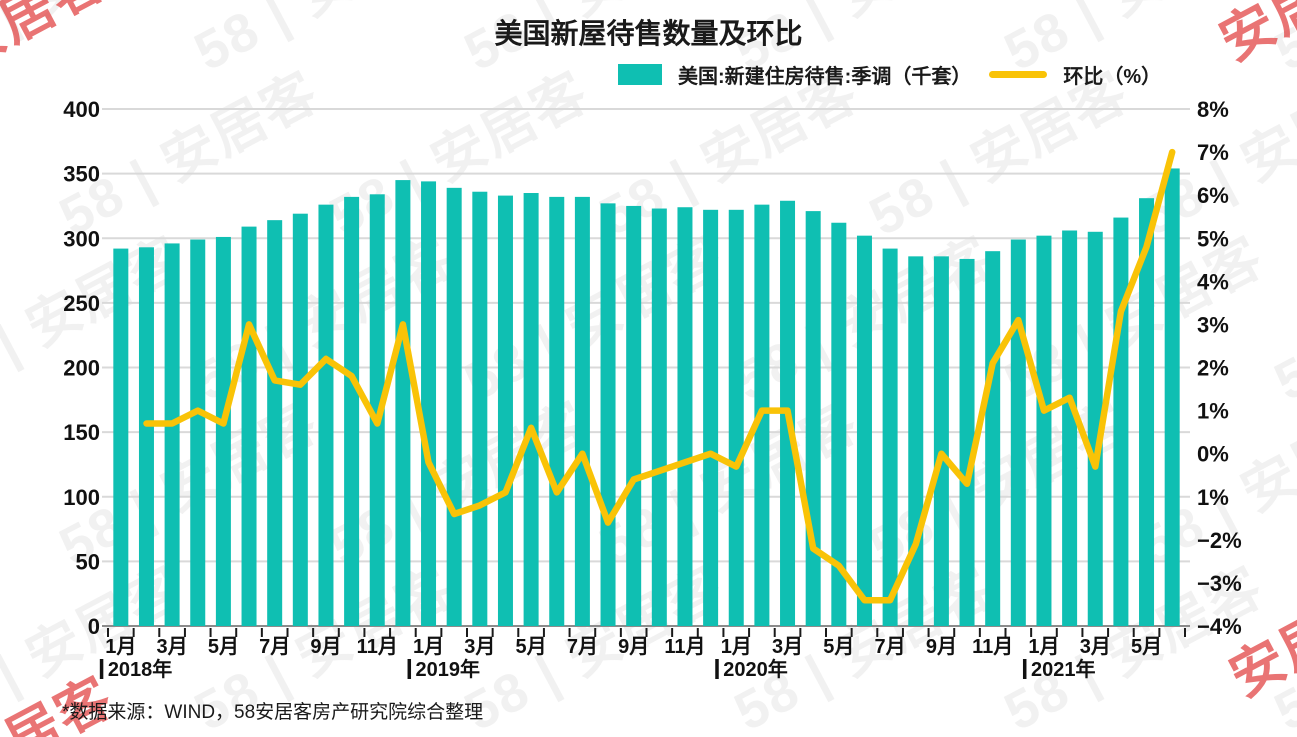 The image size is (1297, 737). Describe the element at coordinates (1018, 74) in the screenshot. I see `line-series-swatch` at that location.